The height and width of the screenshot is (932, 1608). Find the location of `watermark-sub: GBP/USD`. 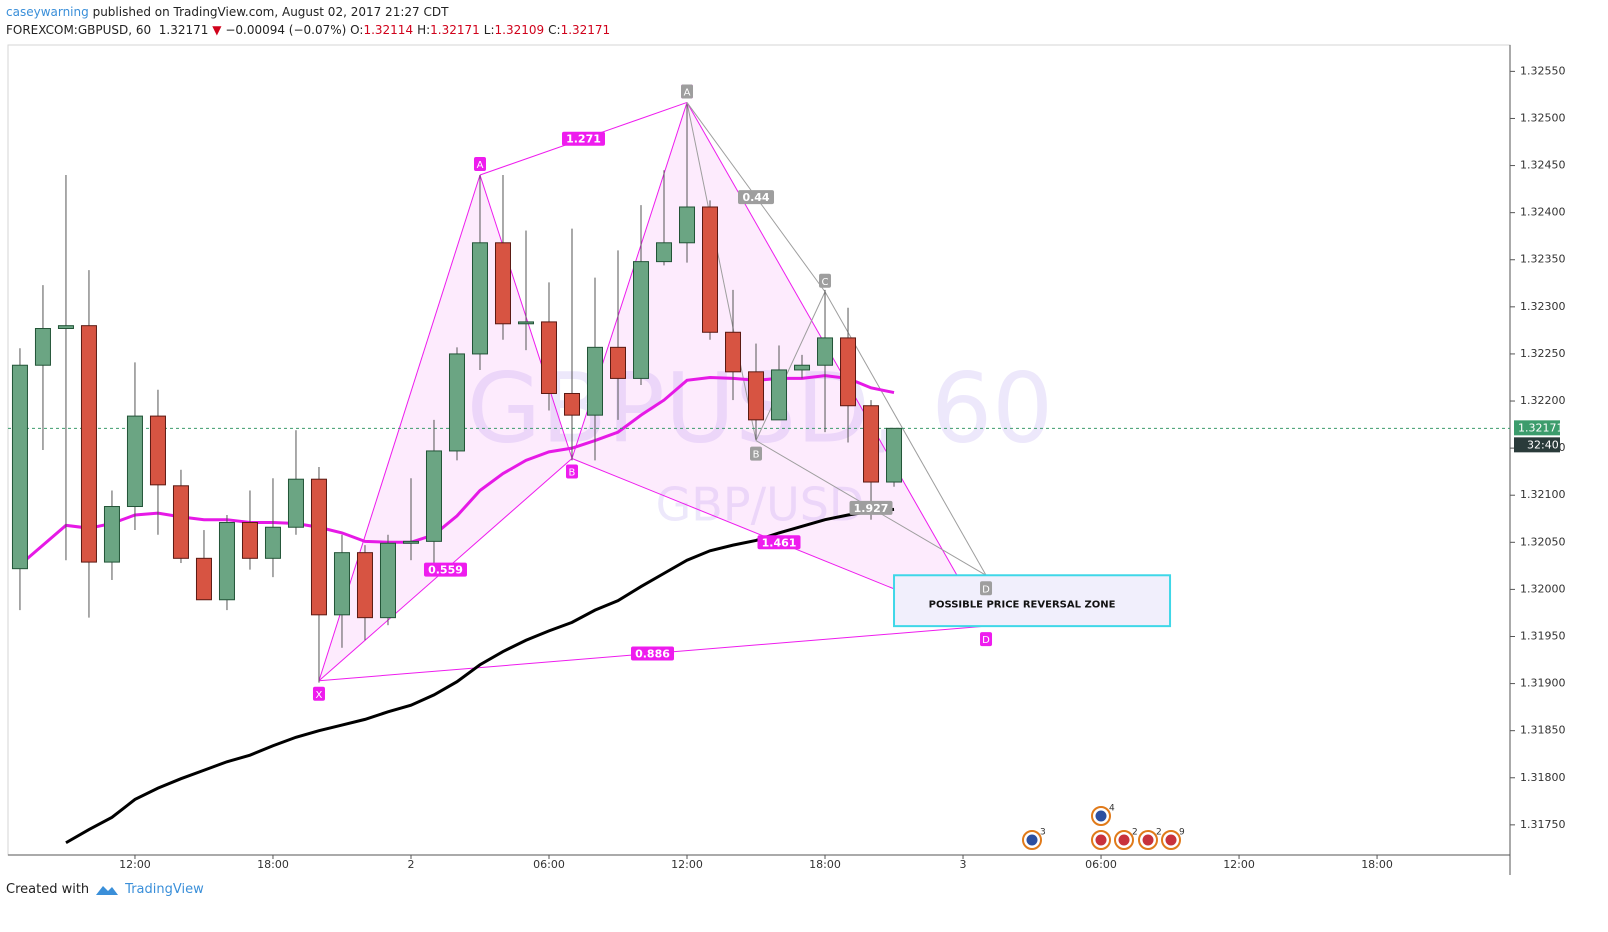

watermark-sub: GBP/USD is located at coordinates (760, 505).